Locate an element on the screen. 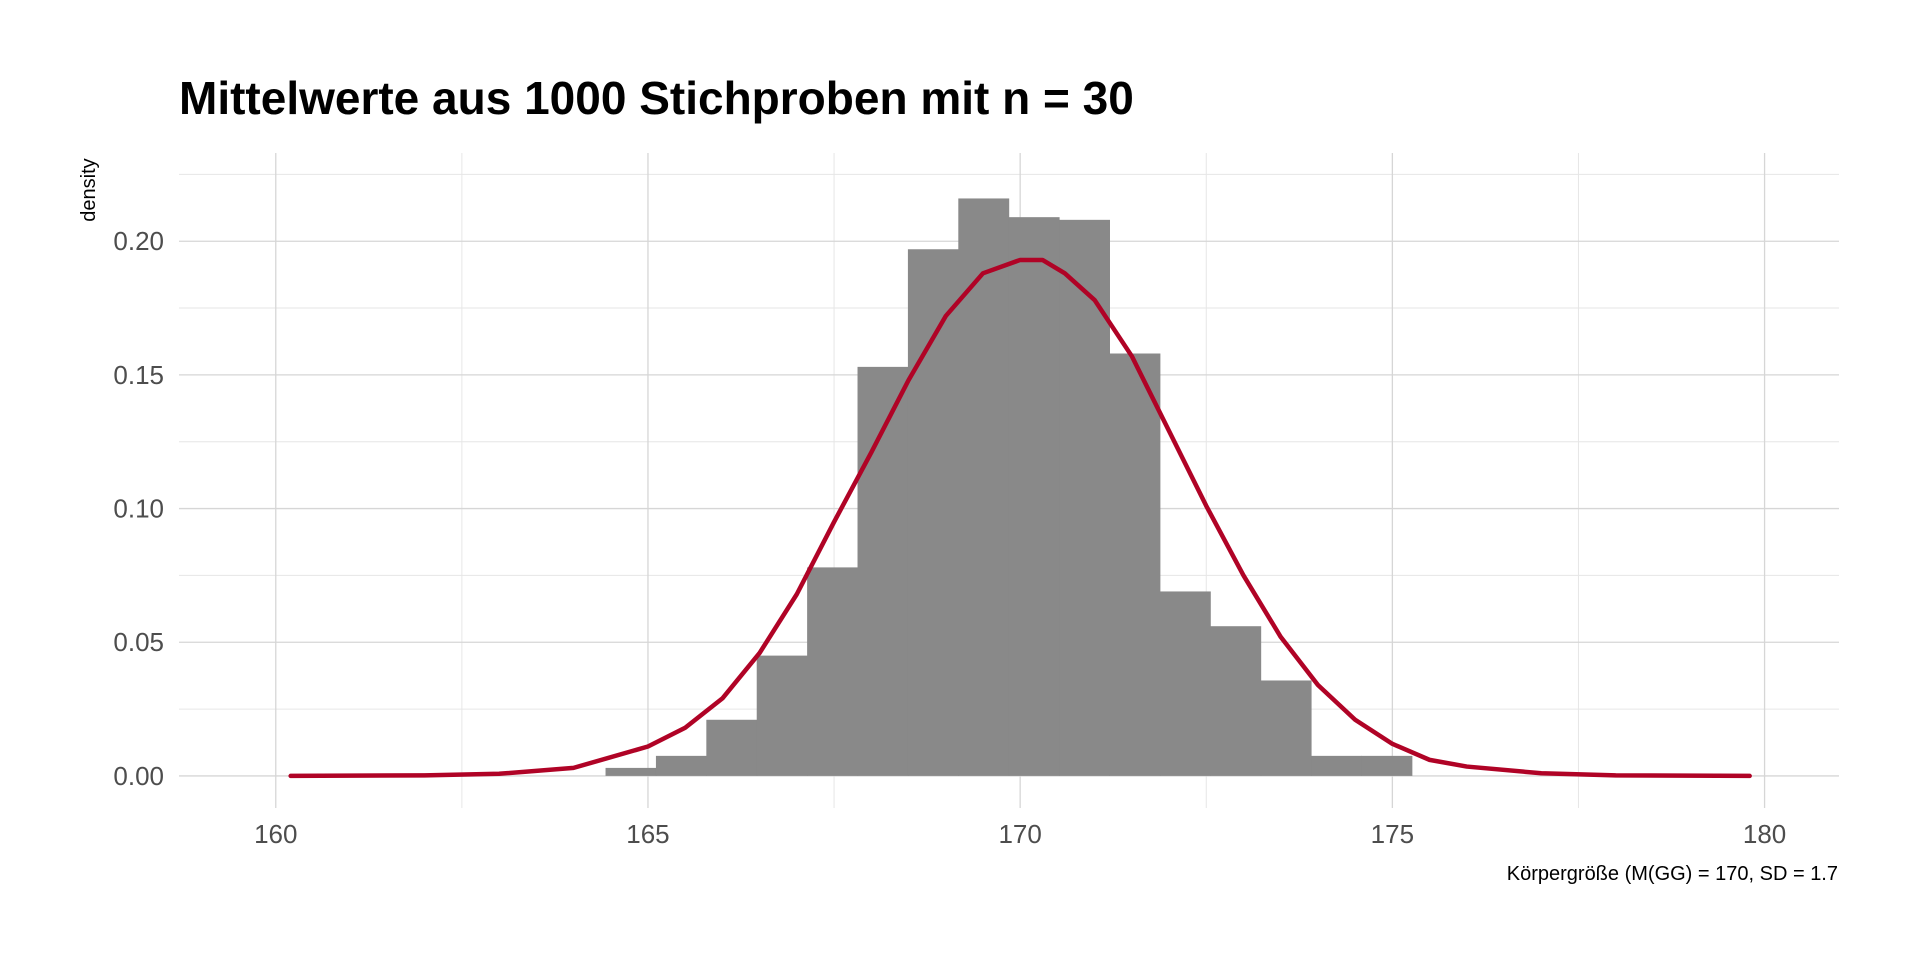 The image size is (1920, 960). x-tick-label: 160 is located at coordinates (275, 834).